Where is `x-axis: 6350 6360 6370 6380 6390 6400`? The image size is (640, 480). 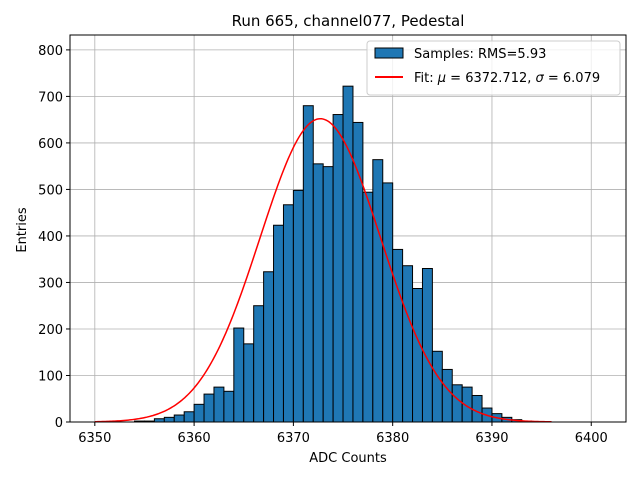 x-axis: 6350 6360 6370 6380 6390 6400 is located at coordinates (343, 434).